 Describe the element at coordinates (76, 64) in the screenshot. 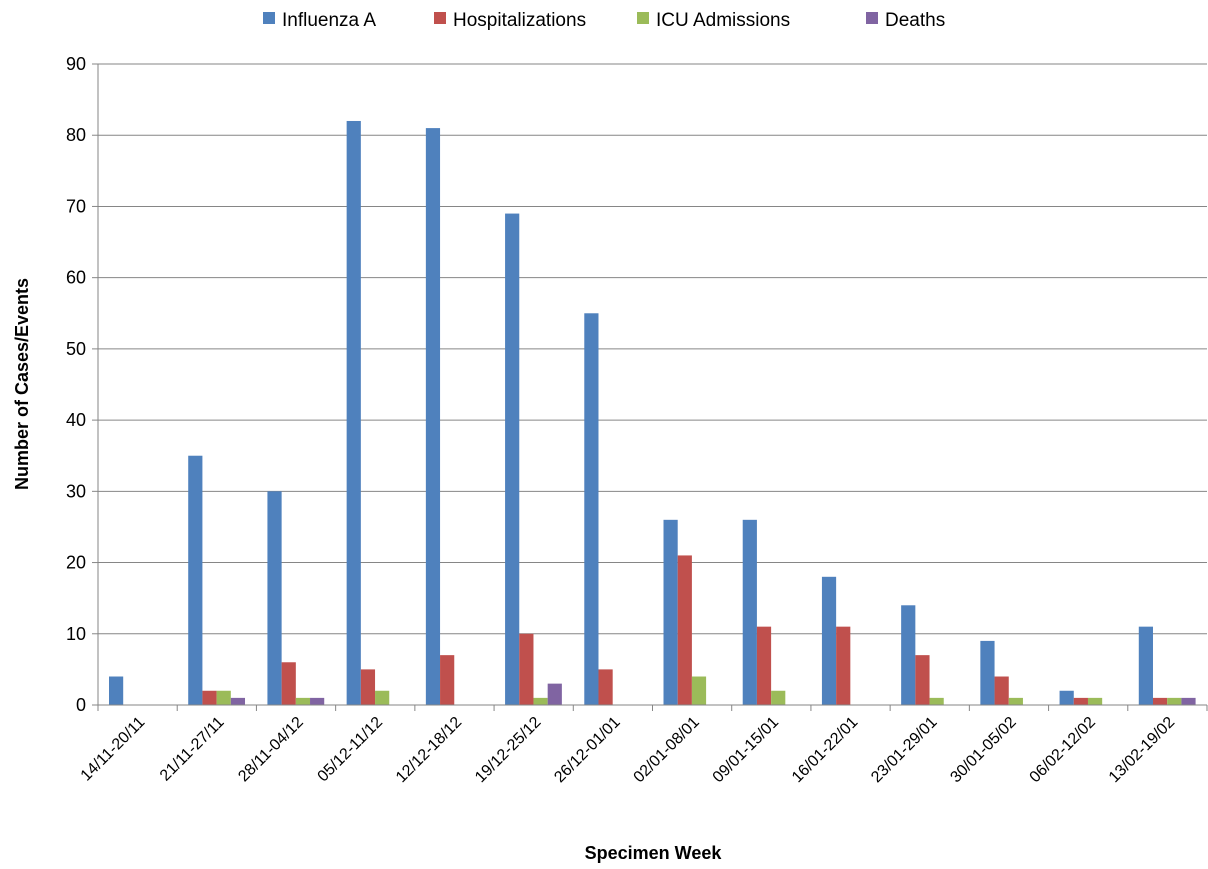

I see `y-tick-label: 90` at that location.